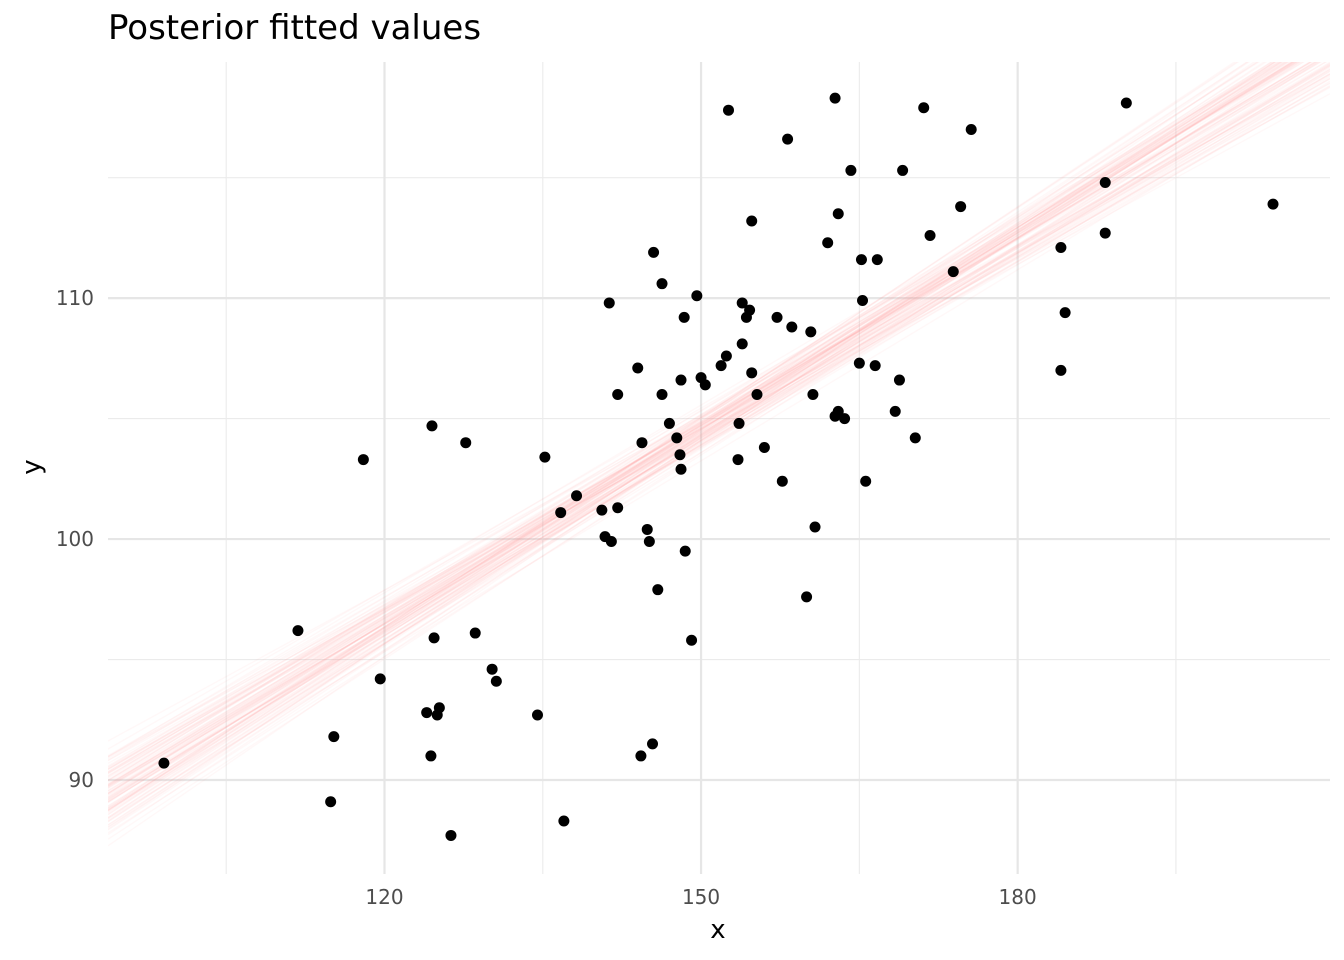 The image size is (1344, 960). I want to click on y-axis-title: y, so click(32, 466).